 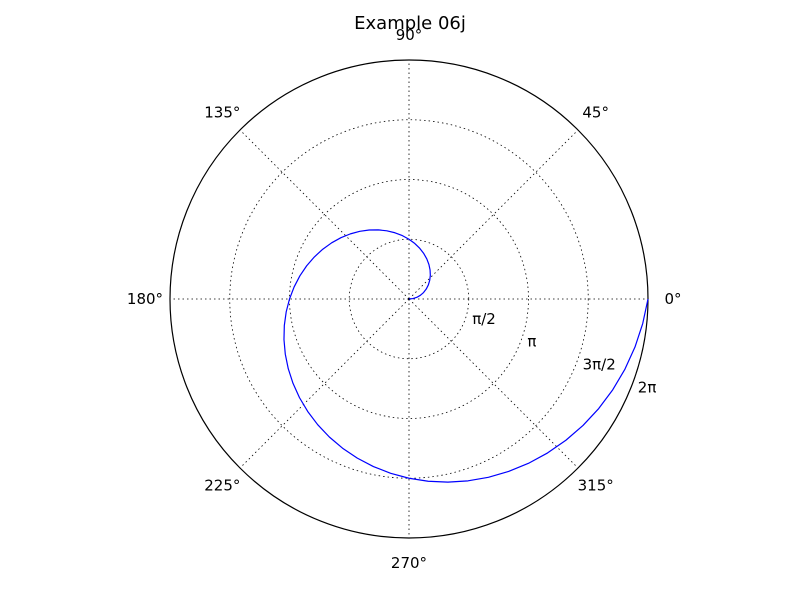 I want to click on theta-tick-label: 0°, so click(x=672, y=299).